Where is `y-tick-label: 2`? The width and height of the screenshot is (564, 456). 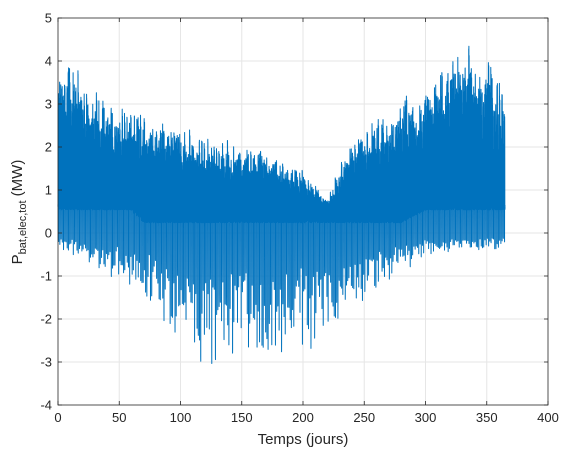 y-tick-label: 2 is located at coordinates (48, 147).